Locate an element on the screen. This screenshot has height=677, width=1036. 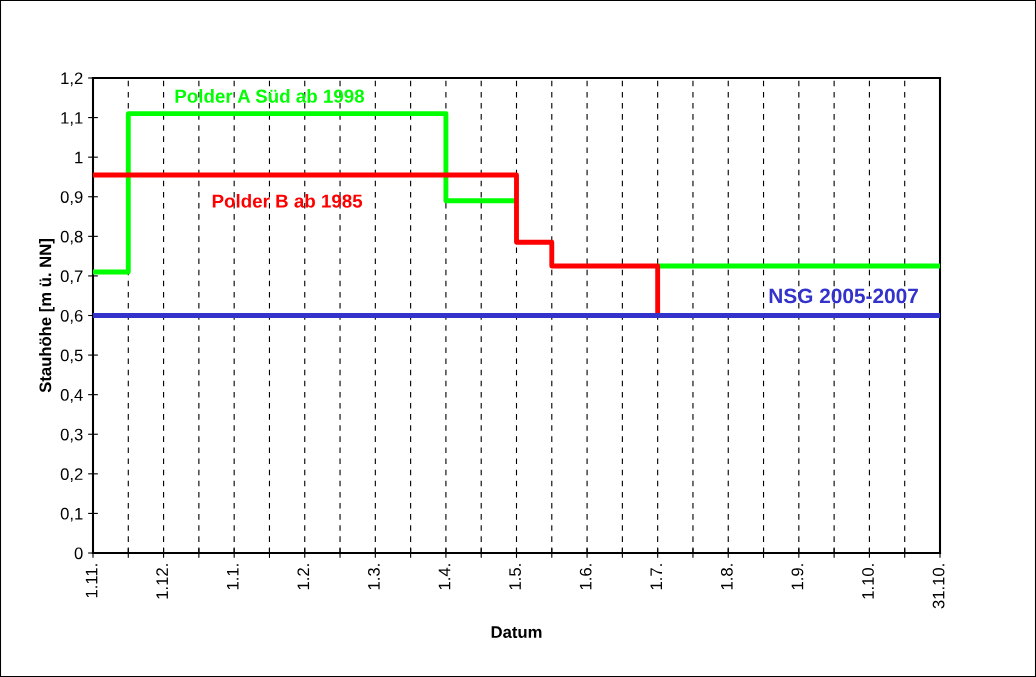
y-tick-label: 0,9 is located at coordinates (71, 198).